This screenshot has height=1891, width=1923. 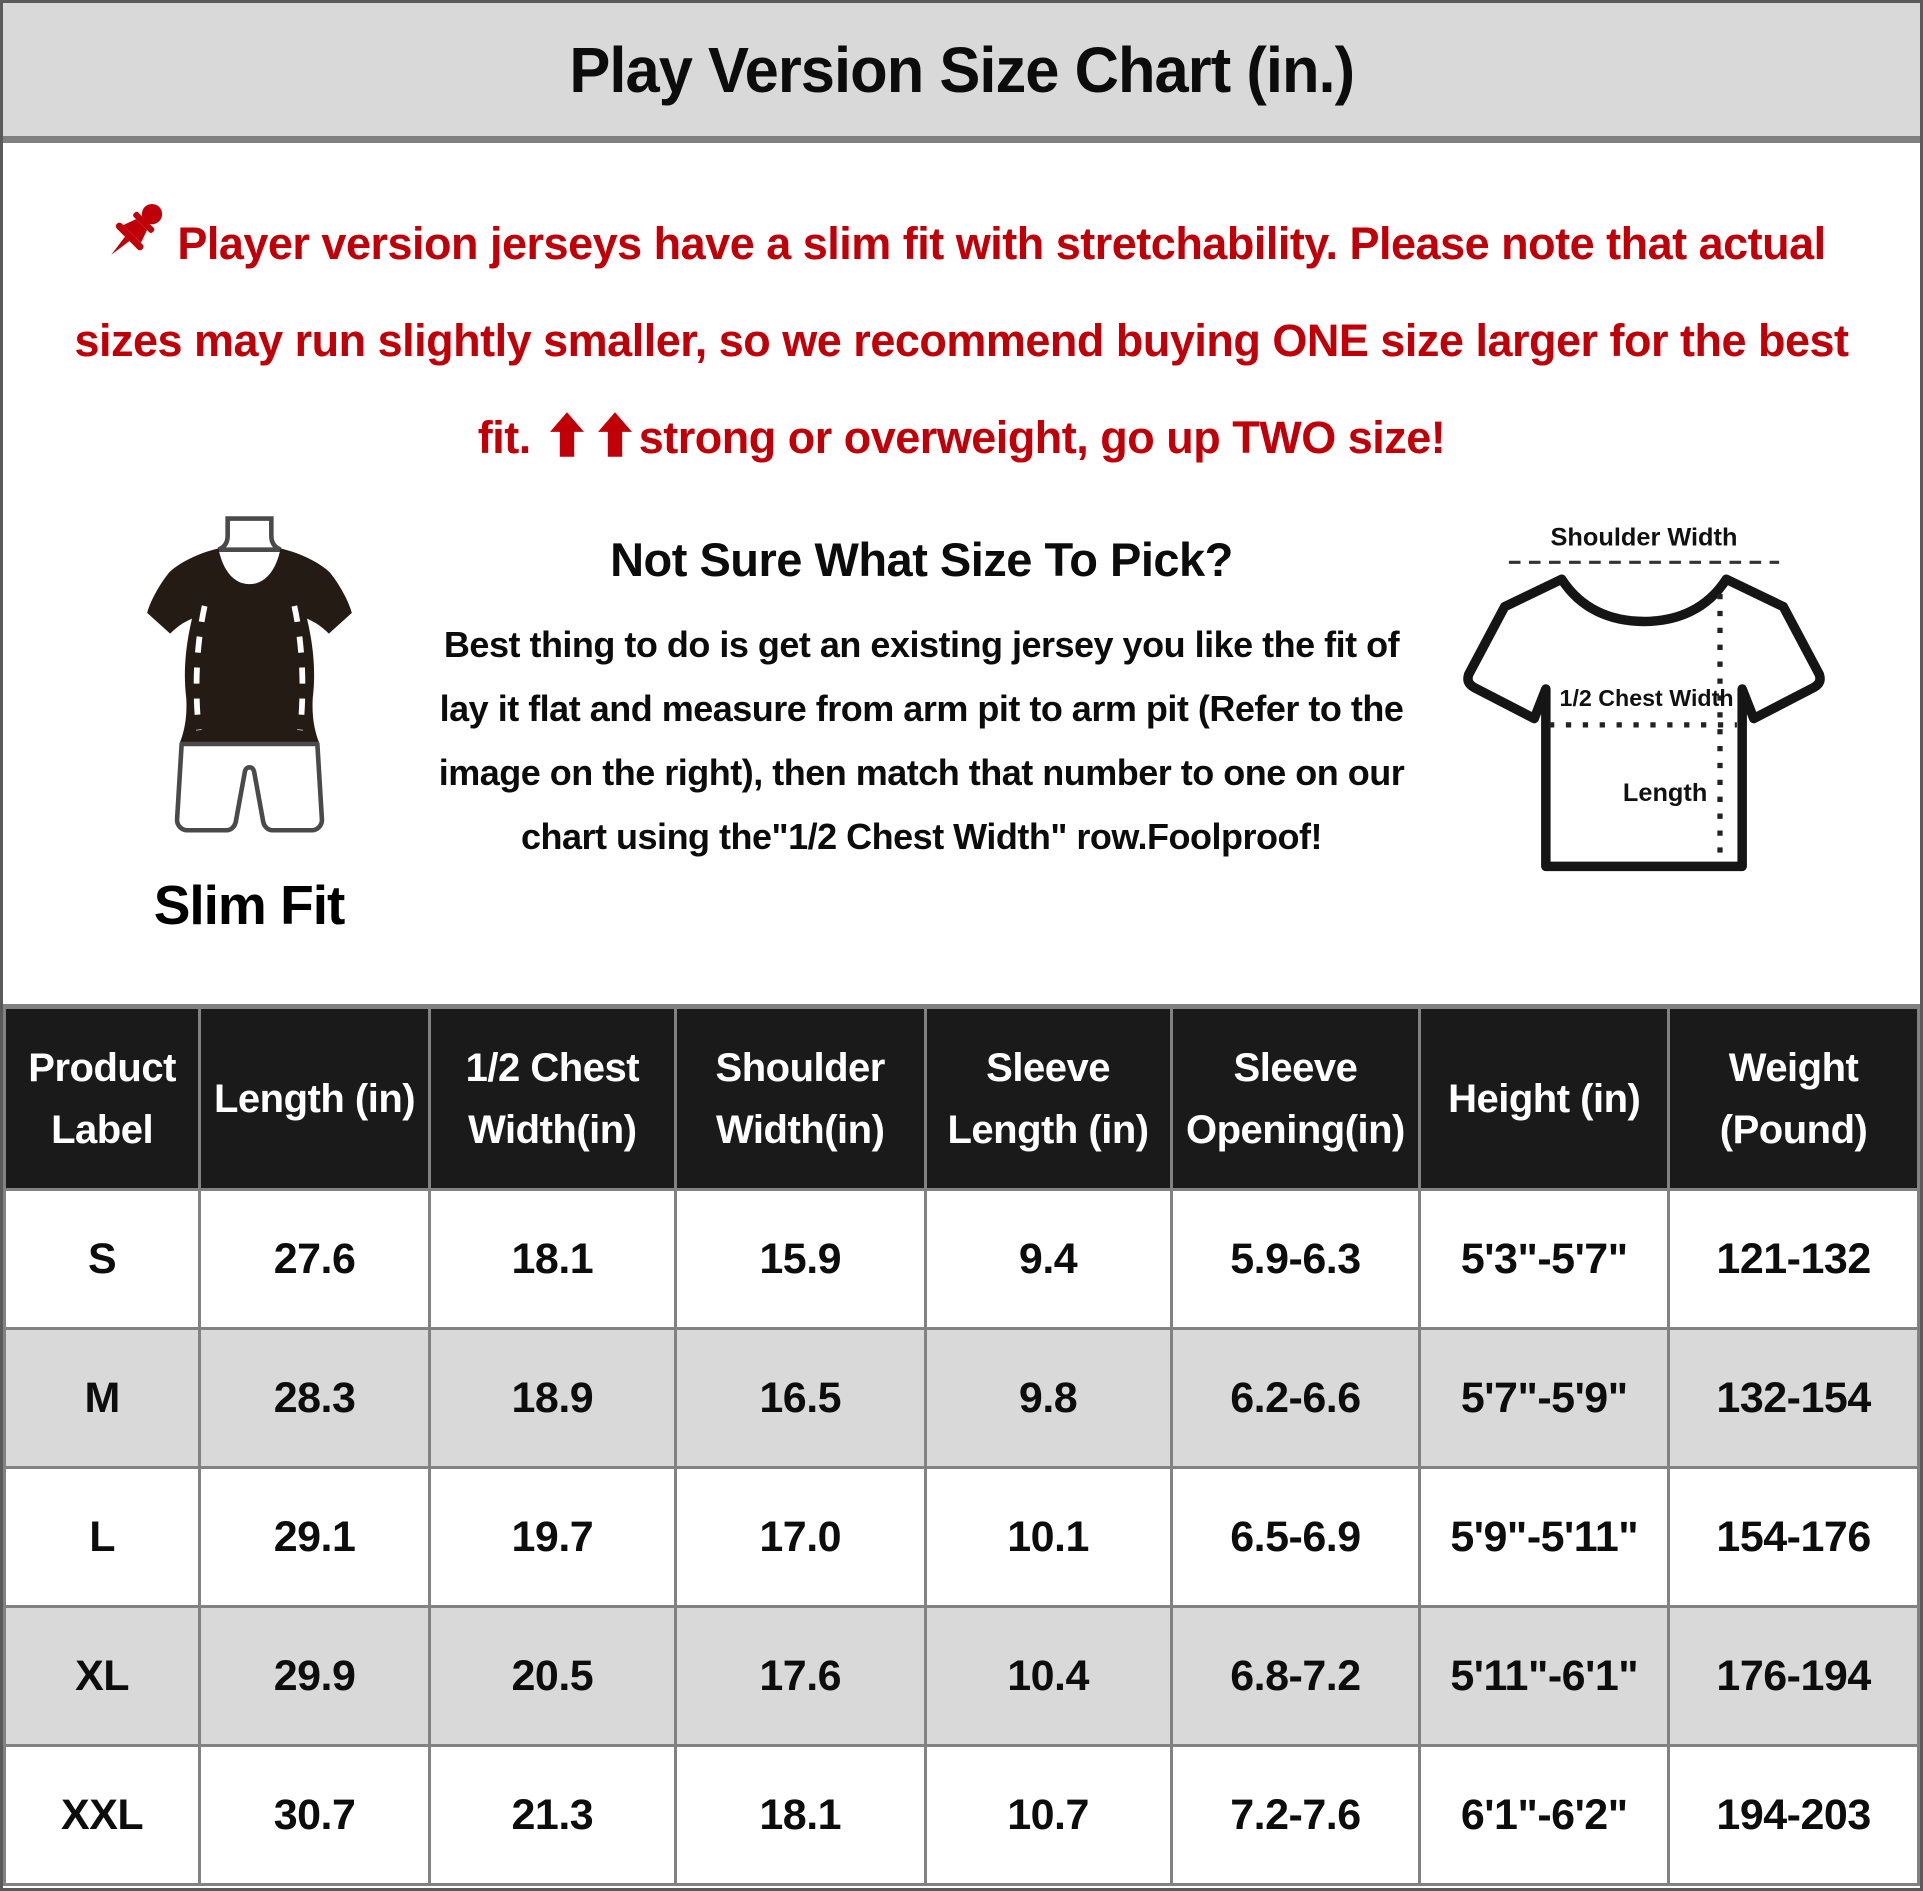 What do you see at coordinates (1544, 1815) in the screenshot?
I see `table-cell: 6'1"-6'2"` at bounding box center [1544, 1815].